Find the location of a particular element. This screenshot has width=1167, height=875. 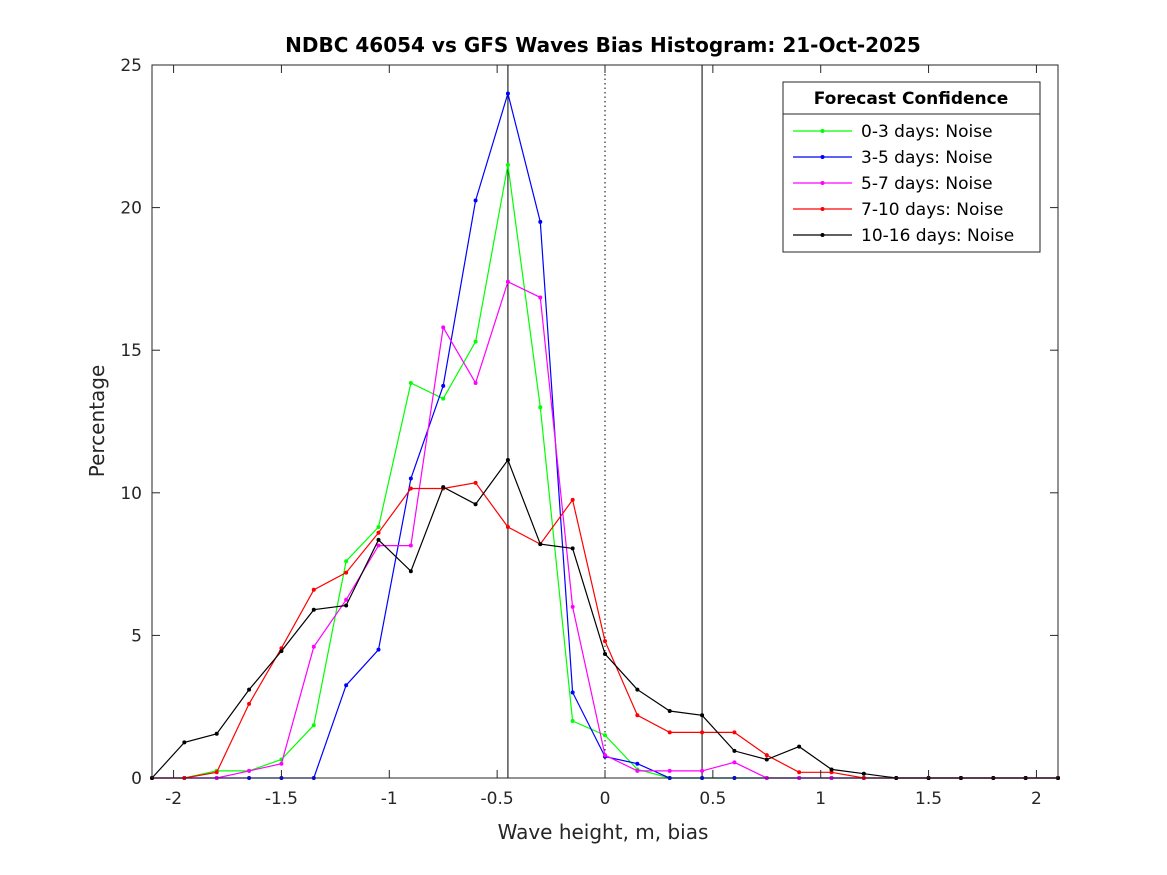

legend-label: 3-5 days: Noise is located at coordinates (927, 158).